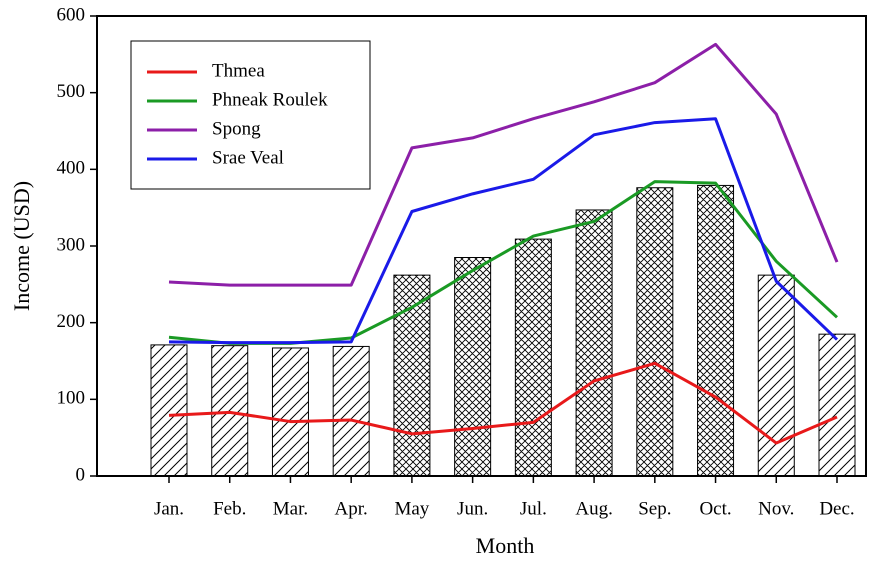  Describe the element at coordinates (71, 168) in the screenshot. I see `y-tick-label: 400` at that location.